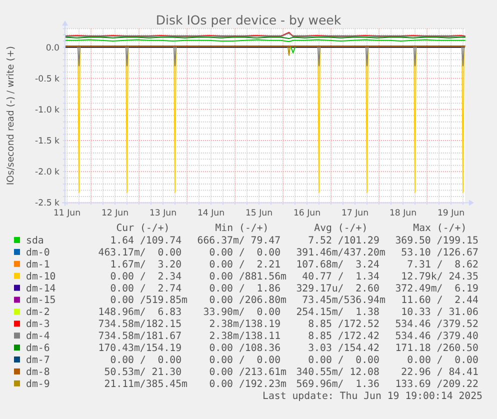 This screenshot has width=497, height=419. Describe the element at coordinates (338, 372) in the screenshot. I see `text: 340.55m/ 12.08` at that location.